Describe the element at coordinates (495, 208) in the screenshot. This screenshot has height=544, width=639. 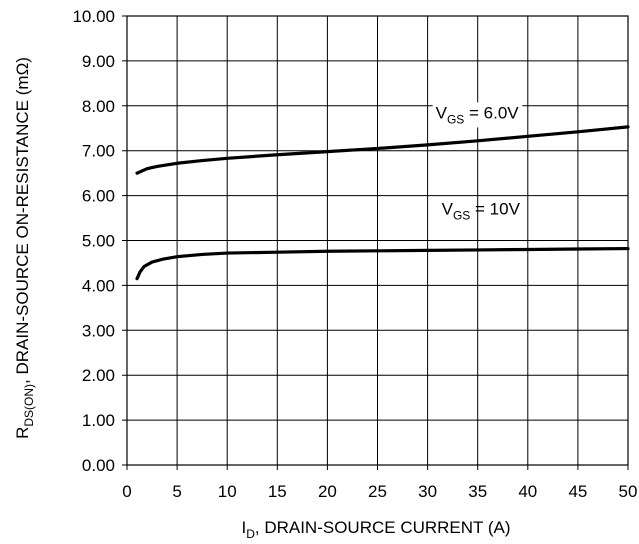
I see `series-label-rest: = 10V` at that location.